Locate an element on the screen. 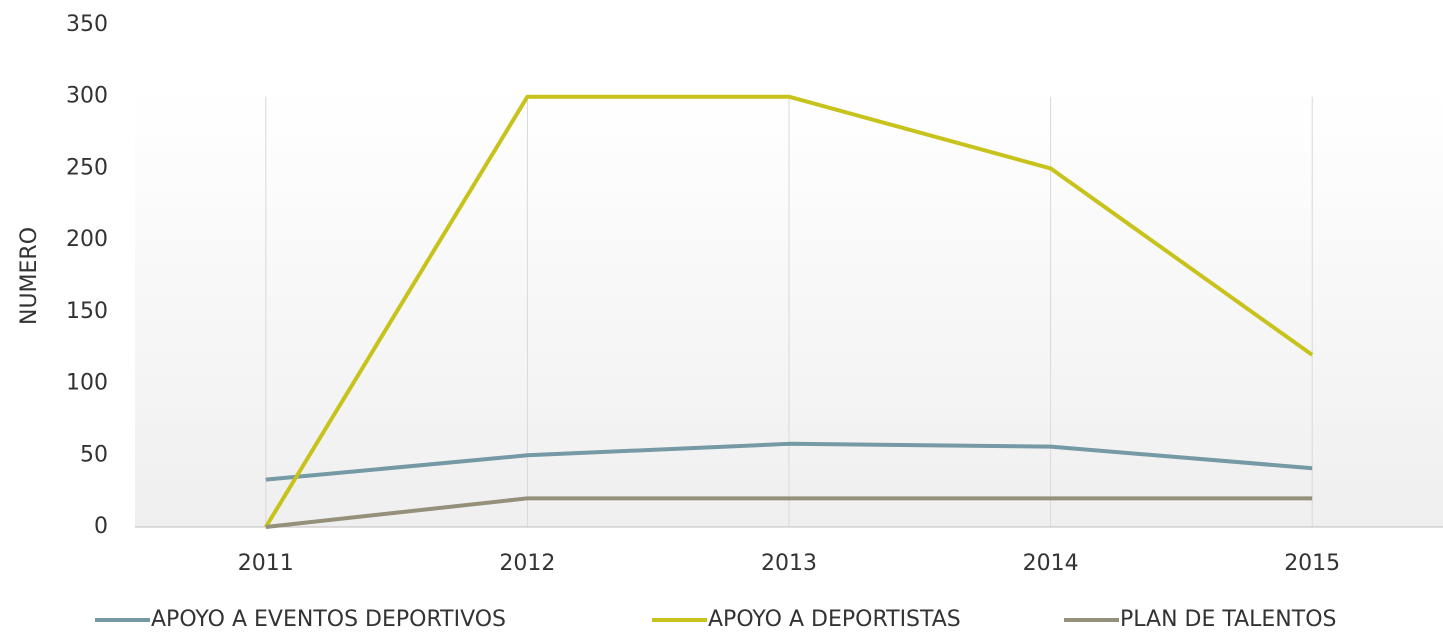 This screenshot has height=639, width=1443. legend-label: PLAN DE TALENTOS is located at coordinates (1228, 619).